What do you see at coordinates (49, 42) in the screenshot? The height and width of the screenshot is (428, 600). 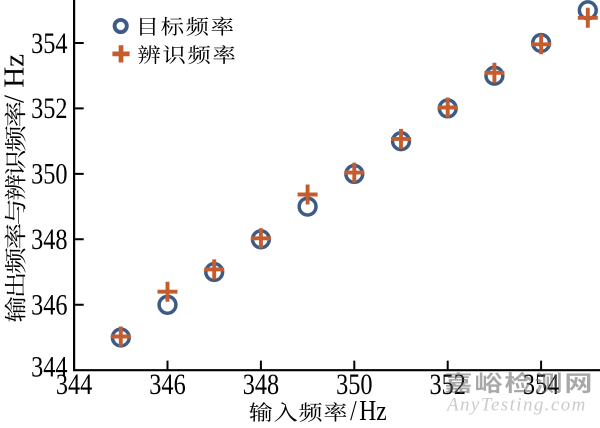 I see `svg-text: 354` at bounding box center [49, 42].